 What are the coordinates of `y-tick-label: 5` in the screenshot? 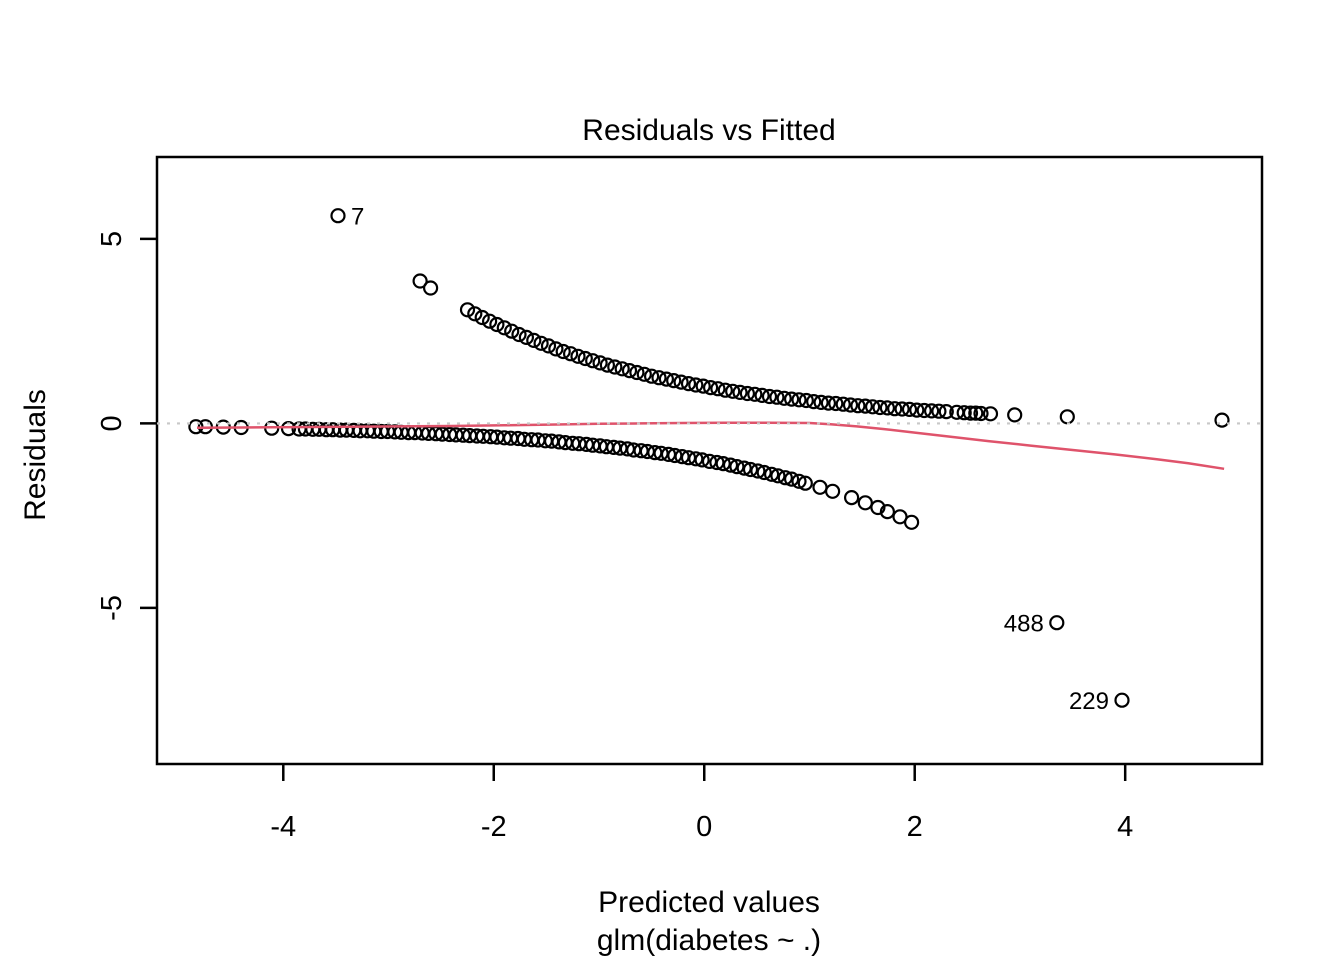 It's located at (112, 239).